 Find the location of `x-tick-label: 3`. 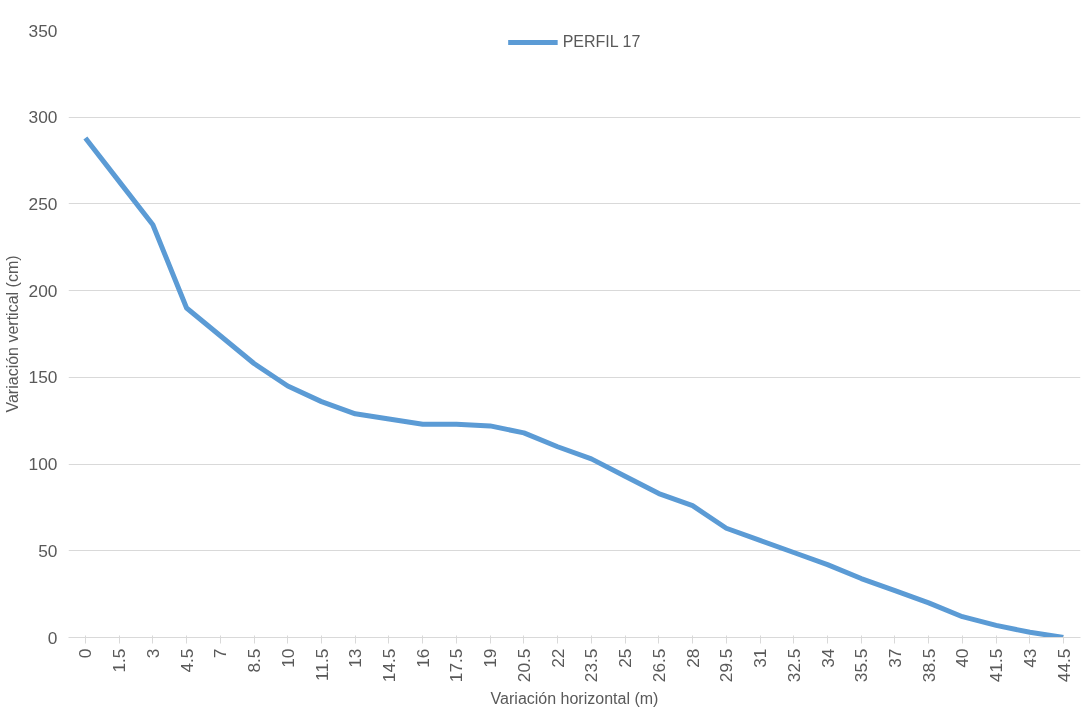

x-tick-label: 3 is located at coordinates (152, 653).